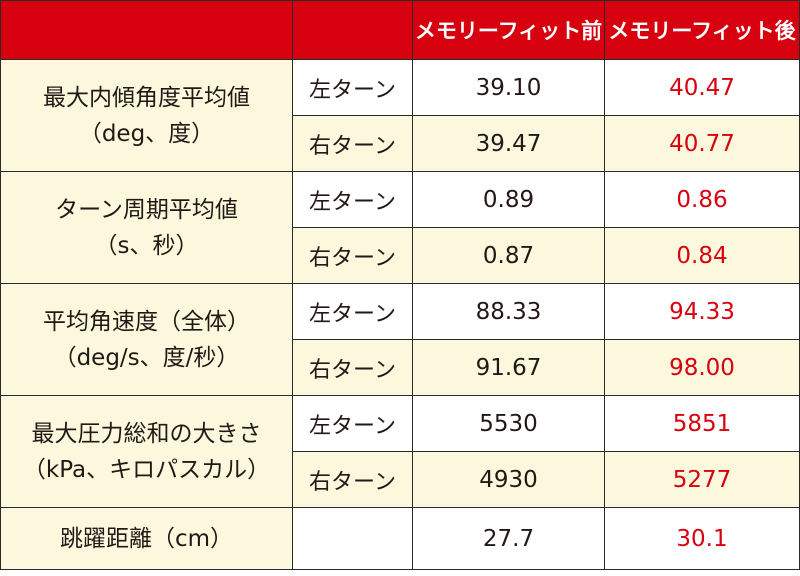  I want to click on value-before: 27.7, so click(508, 538).